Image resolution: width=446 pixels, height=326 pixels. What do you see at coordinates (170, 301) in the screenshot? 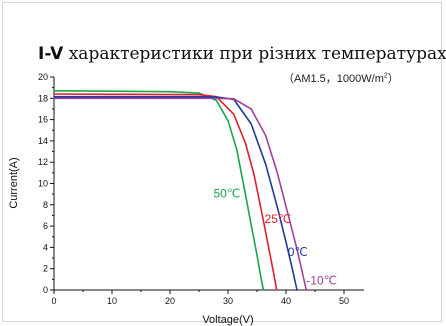
I see `x-tick-label: 20` at bounding box center [170, 301].